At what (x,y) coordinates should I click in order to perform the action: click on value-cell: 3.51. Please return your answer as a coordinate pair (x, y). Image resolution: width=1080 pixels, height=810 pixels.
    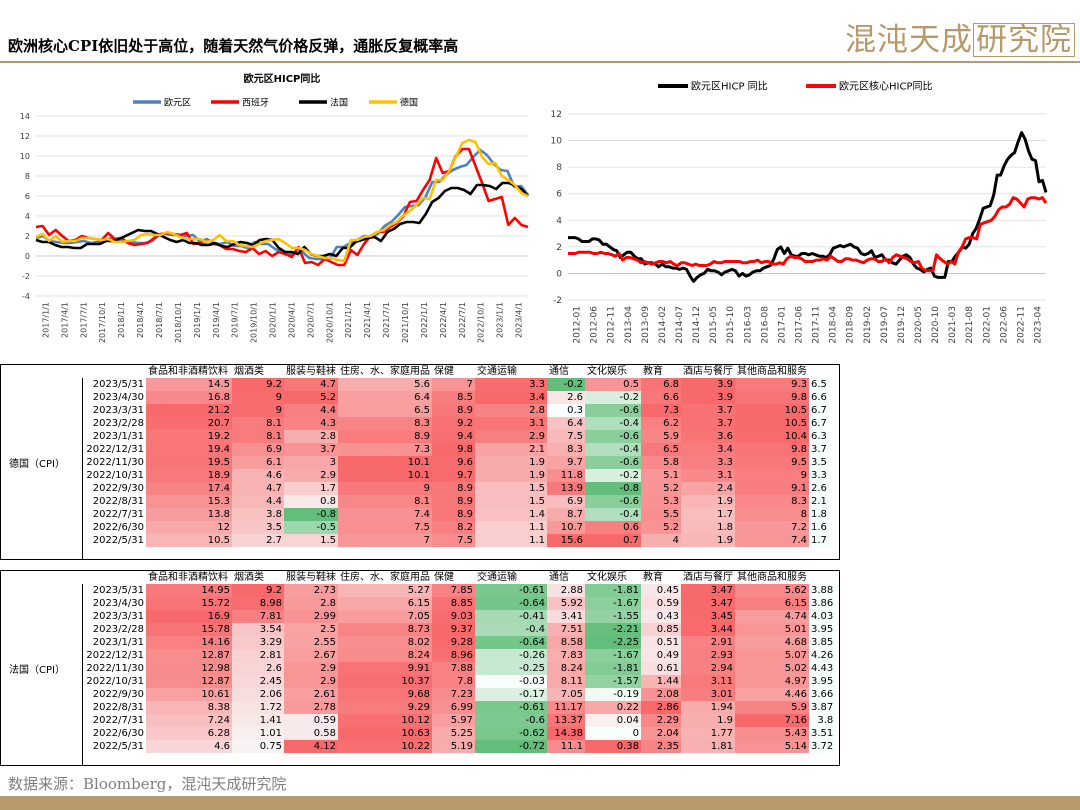
    Looking at the image, I should click on (822, 733).